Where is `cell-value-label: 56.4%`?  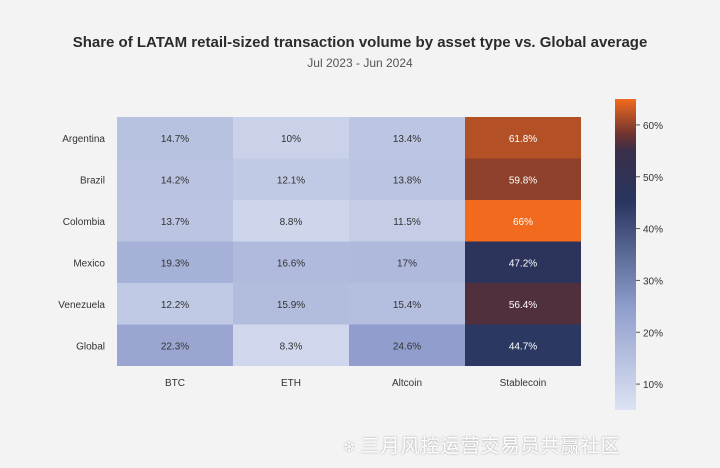
cell-value-label: 56.4% is located at coordinates (523, 305).